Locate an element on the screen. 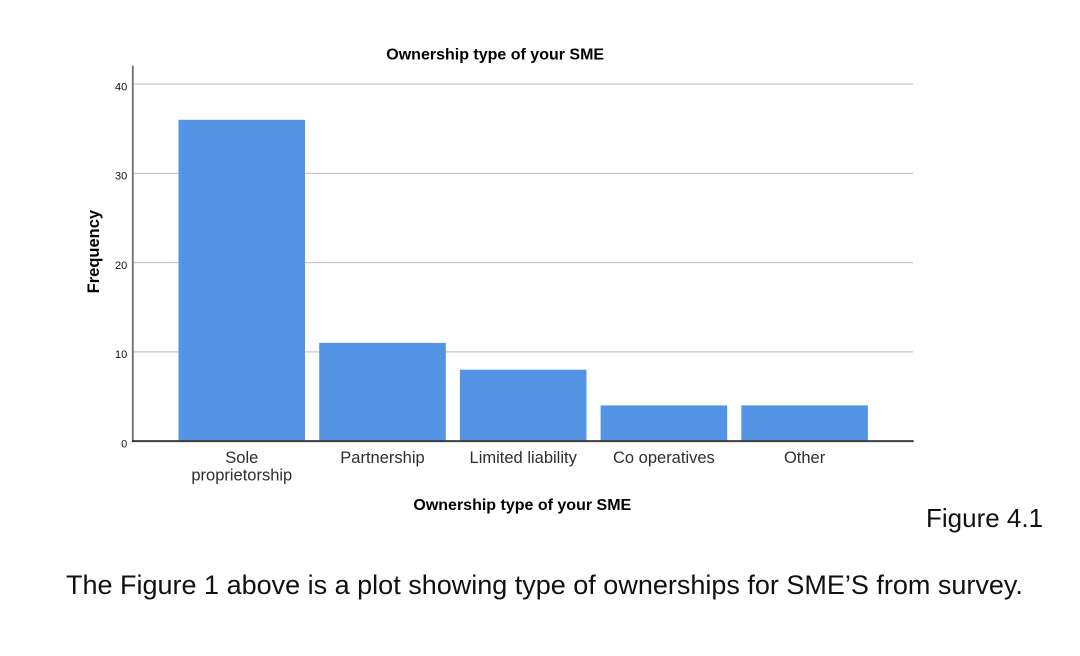  svg-text: 30 is located at coordinates (121, 177).